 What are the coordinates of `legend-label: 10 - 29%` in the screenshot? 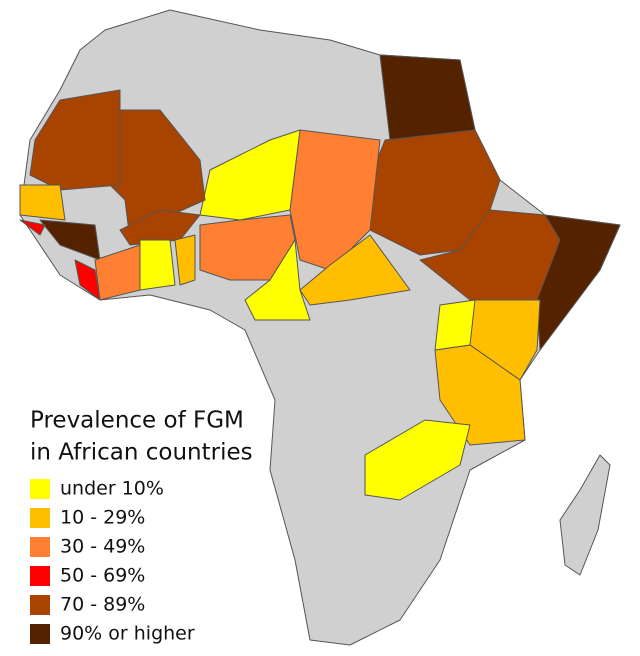 It's located at (102, 518).